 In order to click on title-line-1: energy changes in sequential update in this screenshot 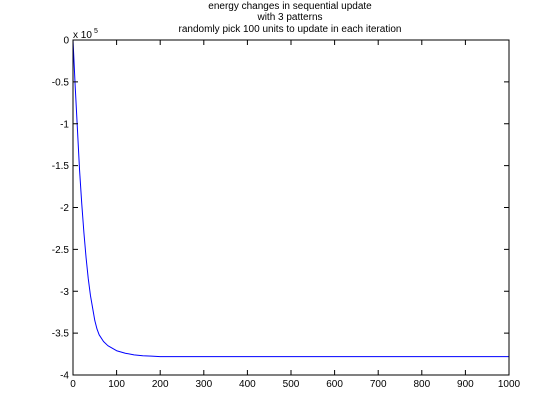, I will do `click(290, 6)`.